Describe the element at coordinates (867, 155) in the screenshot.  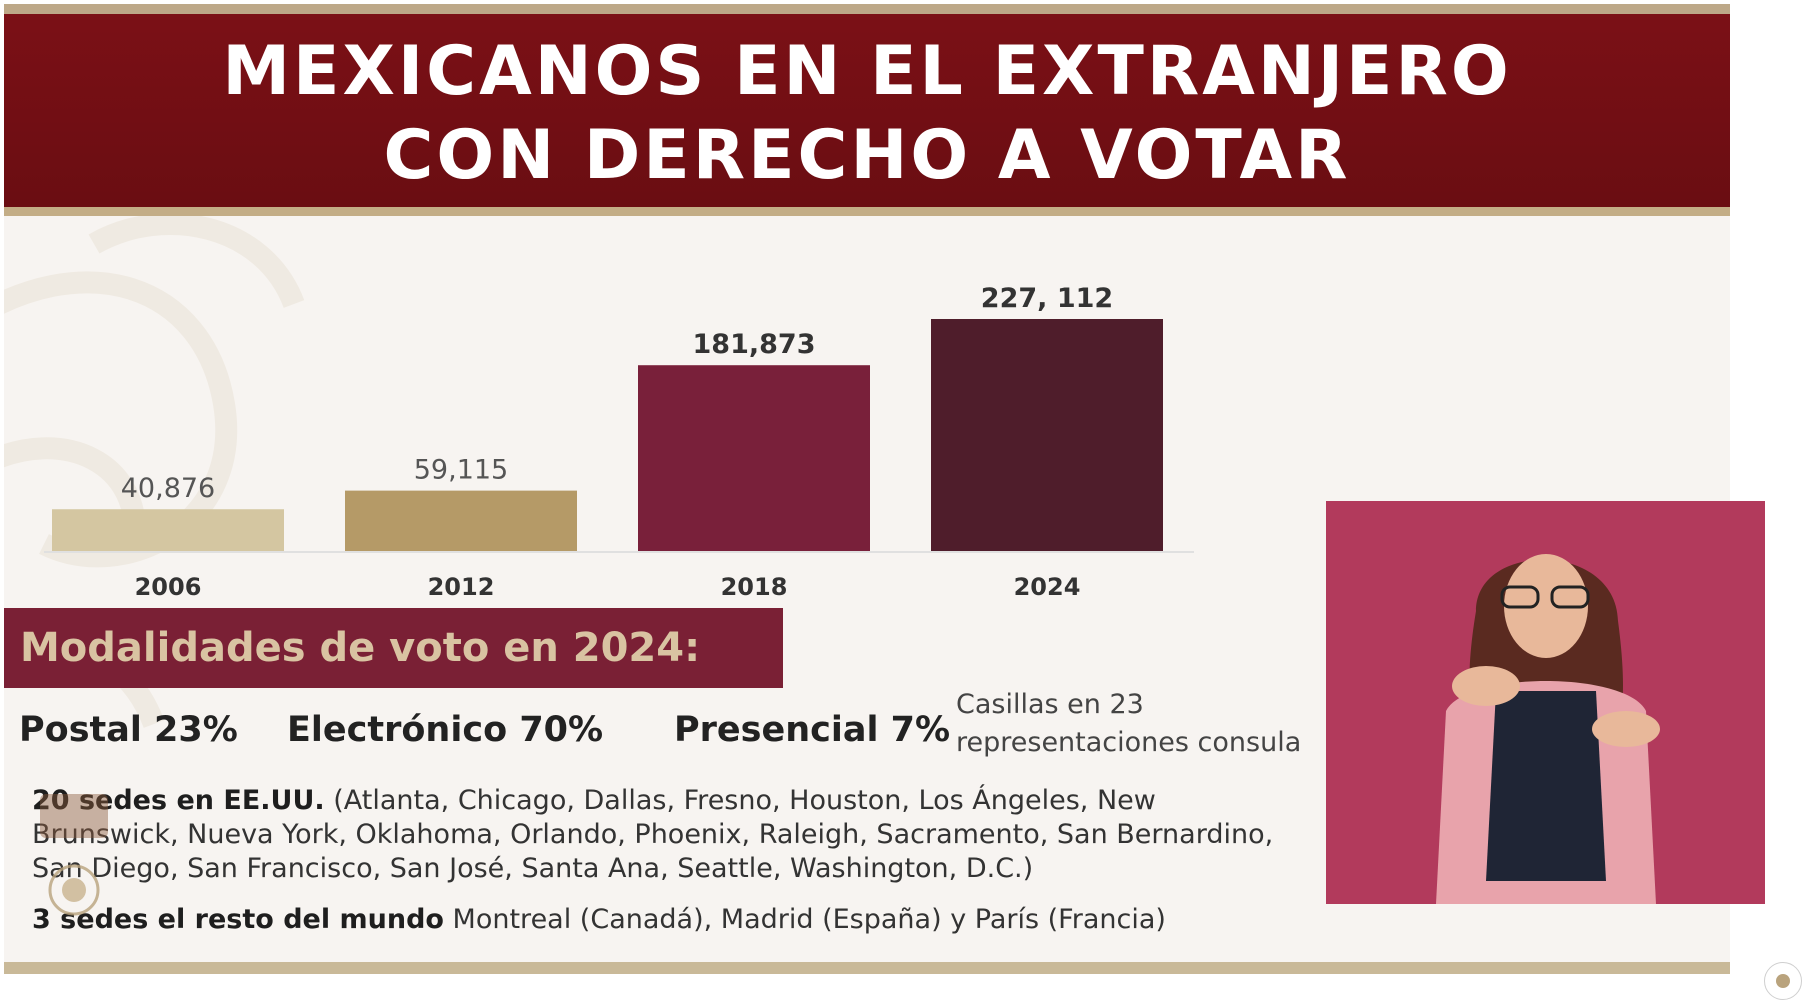
I see `title-line-2: CON DERECHO A VOTAR` at that location.